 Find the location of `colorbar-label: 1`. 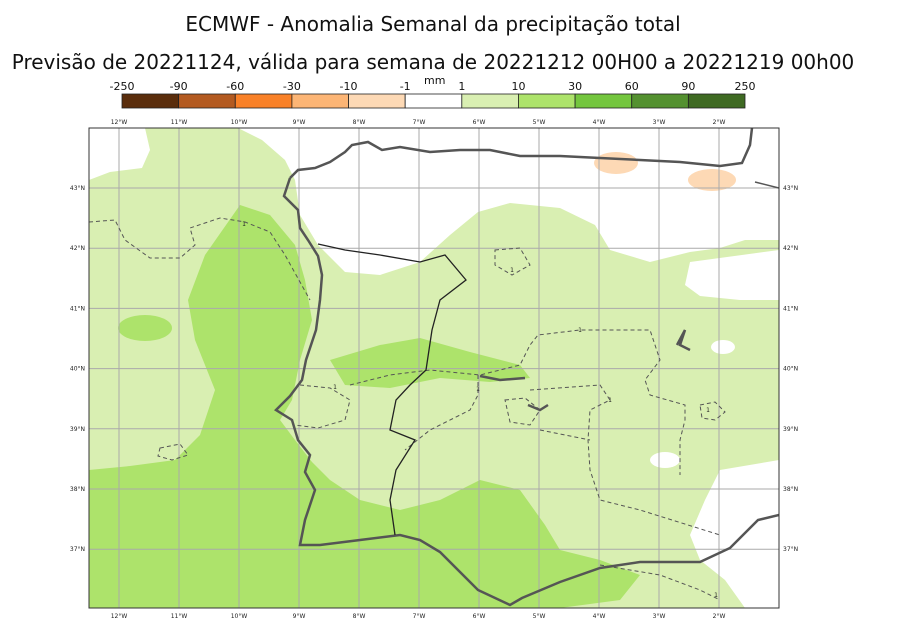

colorbar-label: 1 is located at coordinates (461, 86).